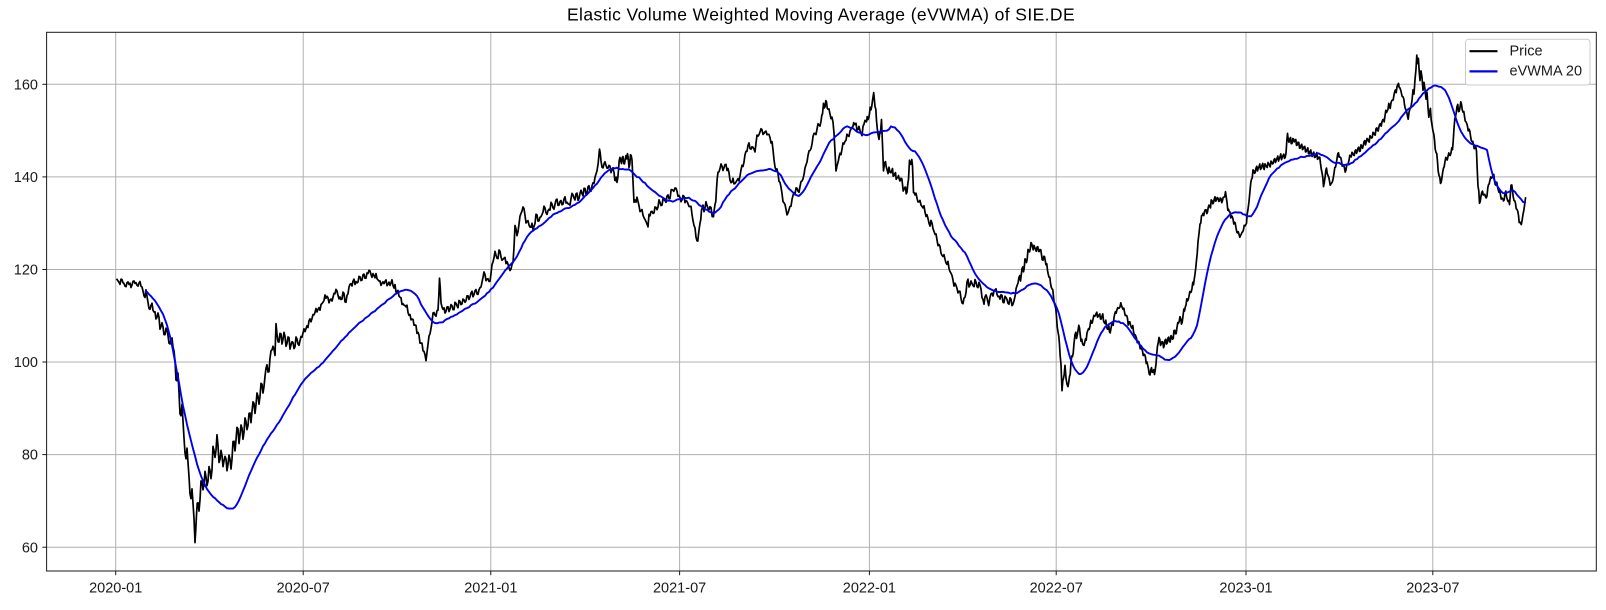  I want to click on svg-text: 2021-07, so click(679, 589).